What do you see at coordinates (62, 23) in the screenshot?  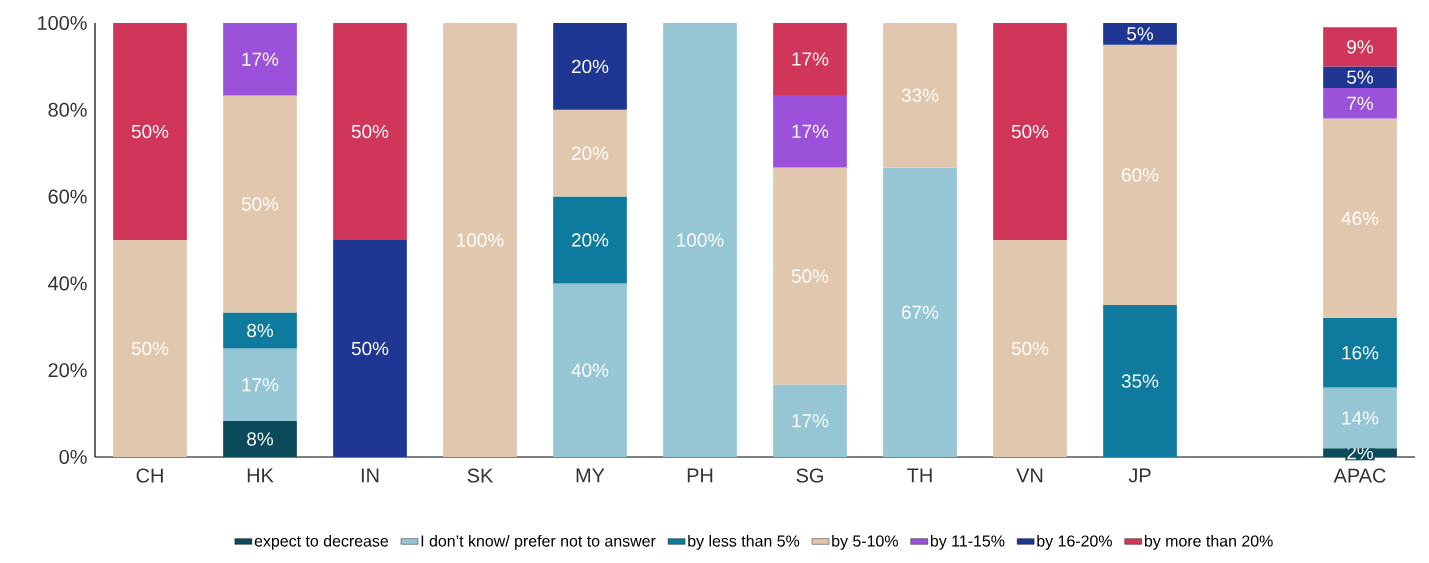 I see `y-tick-label: 100%` at bounding box center [62, 23].